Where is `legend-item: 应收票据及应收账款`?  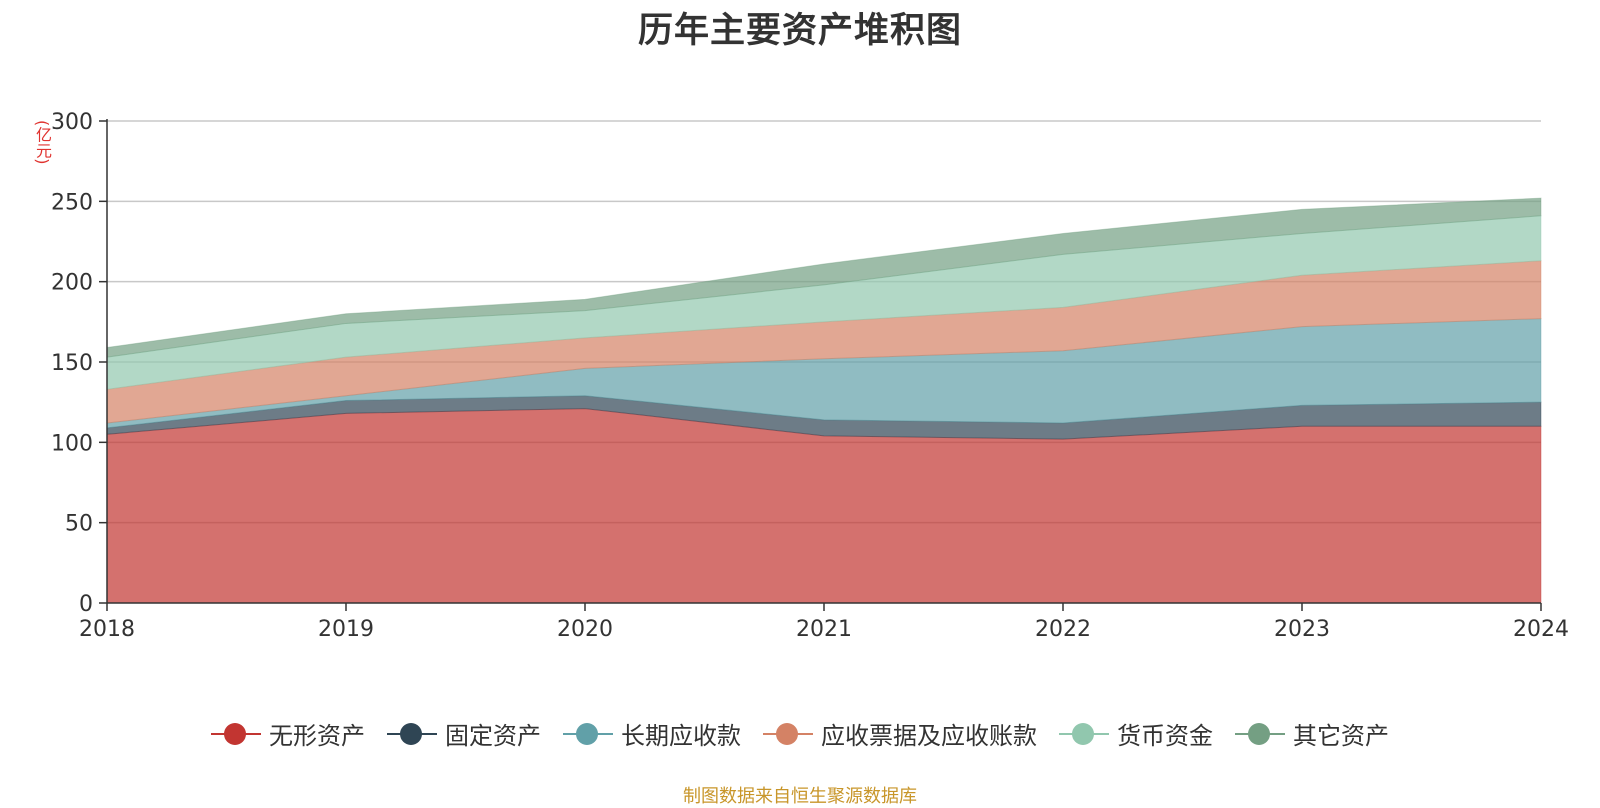
legend-item: 应收票据及应收账款 is located at coordinates (900, 733).